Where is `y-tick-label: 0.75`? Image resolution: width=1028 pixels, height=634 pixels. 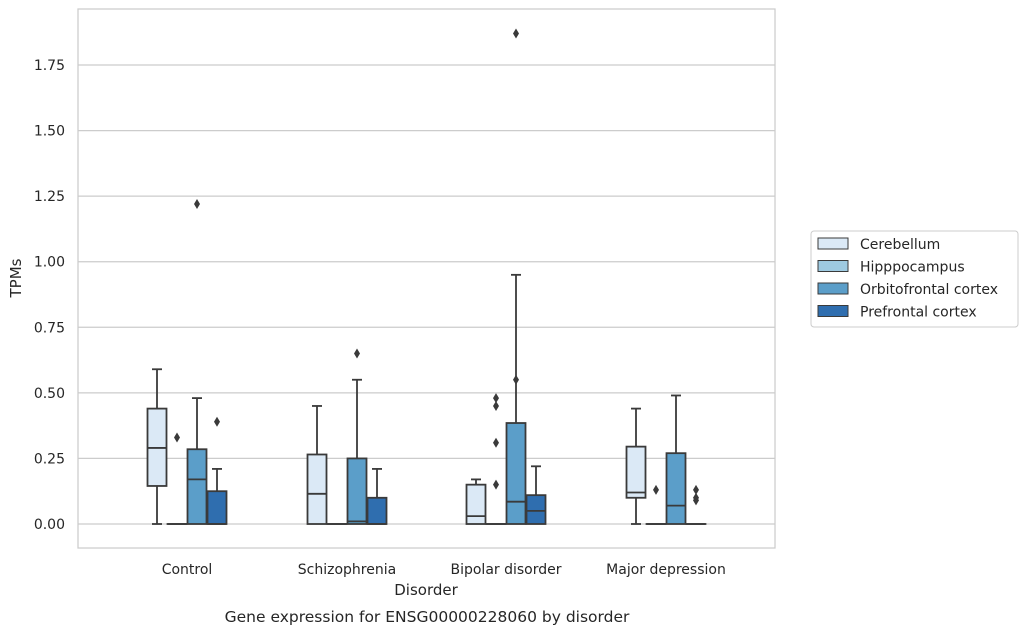
y-tick-label: 0.75 is located at coordinates (49, 328).